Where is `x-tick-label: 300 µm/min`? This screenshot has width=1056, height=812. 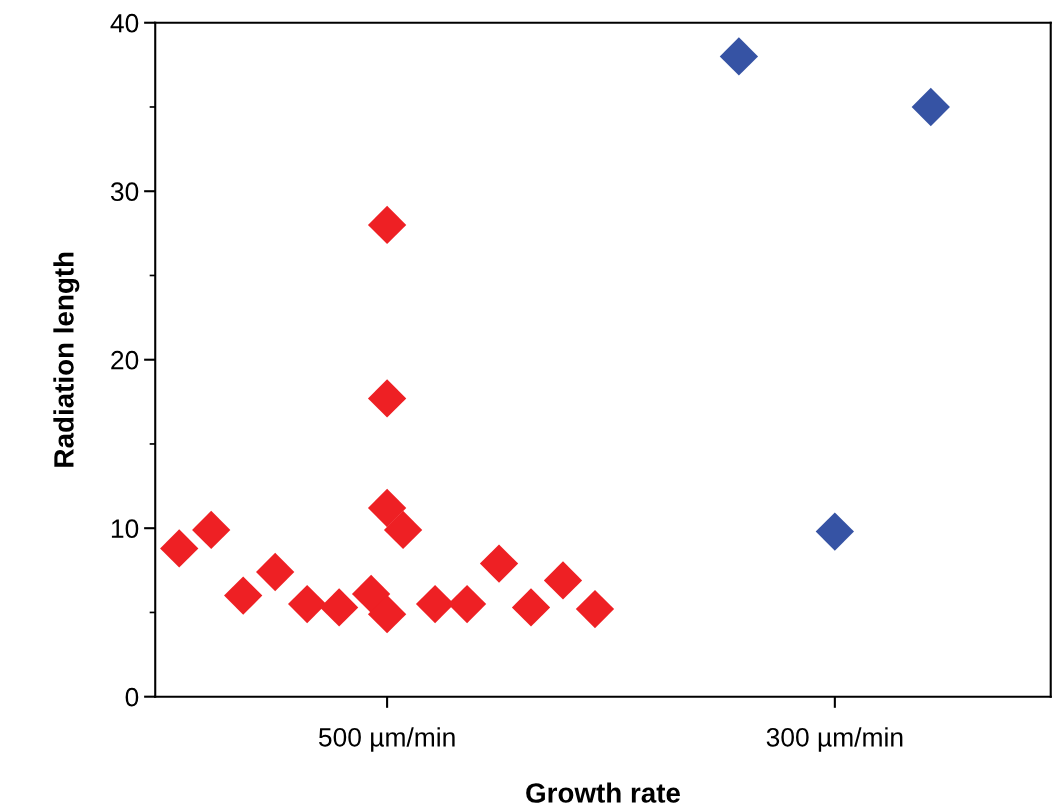
x-tick-label: 300 µm/min is located at coordinates (834, 739).